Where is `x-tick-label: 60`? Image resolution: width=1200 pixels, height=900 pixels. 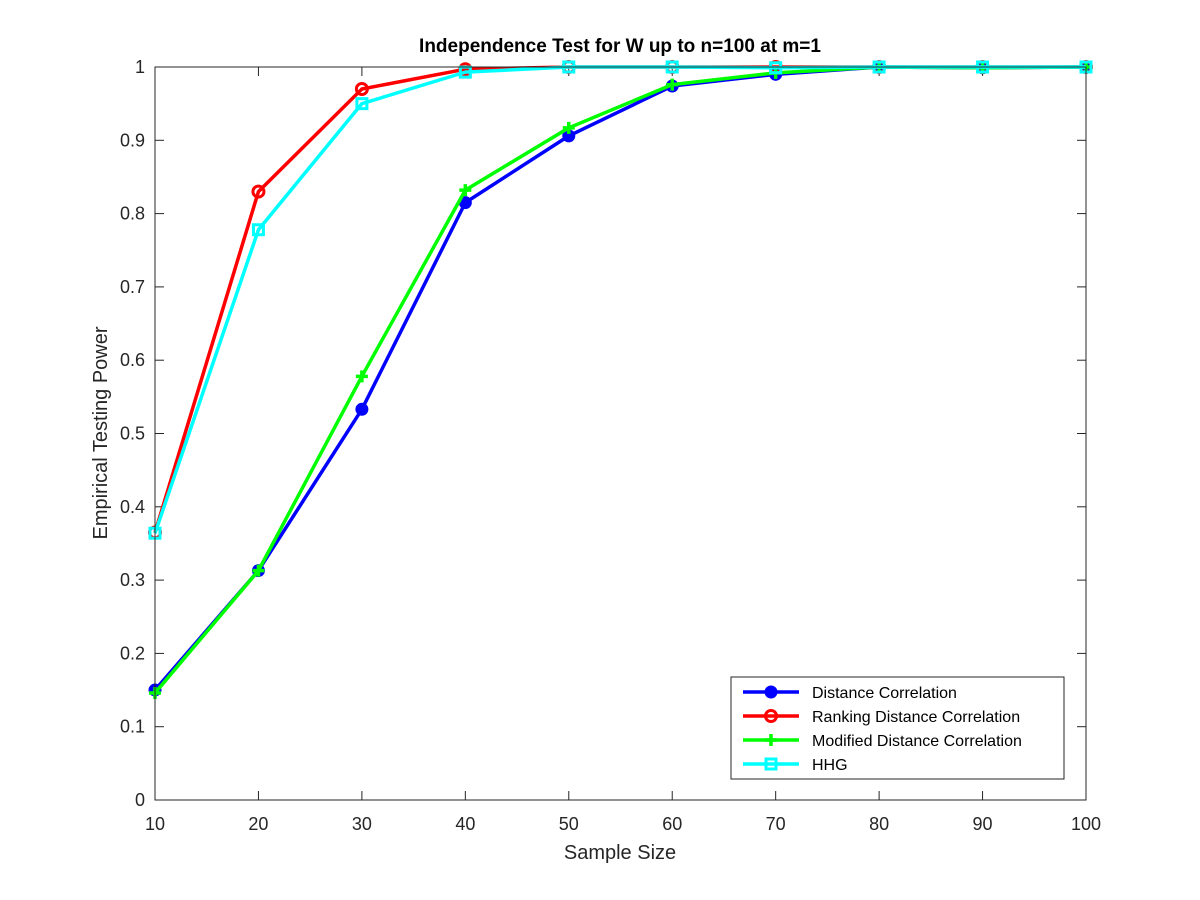
x-tick-label: 60 is located at coordinates (672, 824).